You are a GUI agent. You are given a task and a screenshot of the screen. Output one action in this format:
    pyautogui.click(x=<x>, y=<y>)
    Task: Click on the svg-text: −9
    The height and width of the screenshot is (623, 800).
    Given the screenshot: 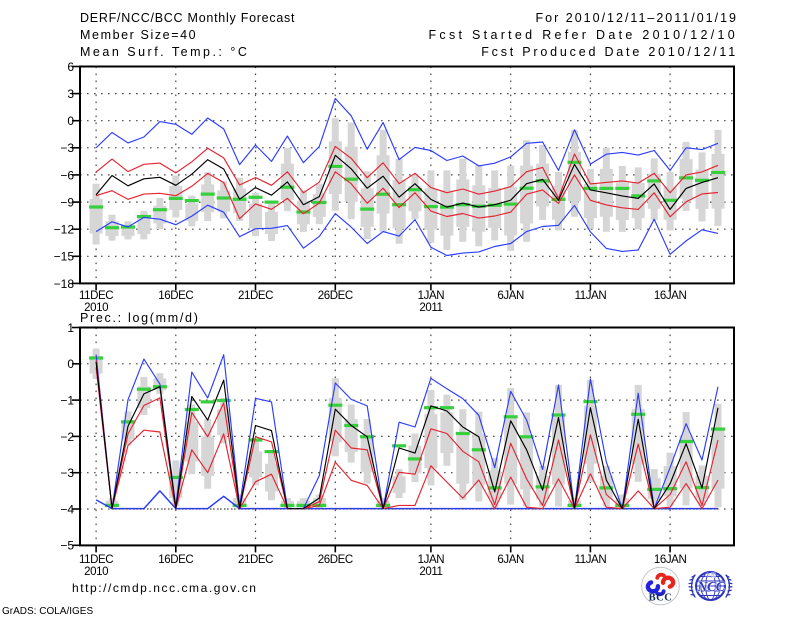 What is the action you would take?
    pyautogui.click(x=67, y=203)
    